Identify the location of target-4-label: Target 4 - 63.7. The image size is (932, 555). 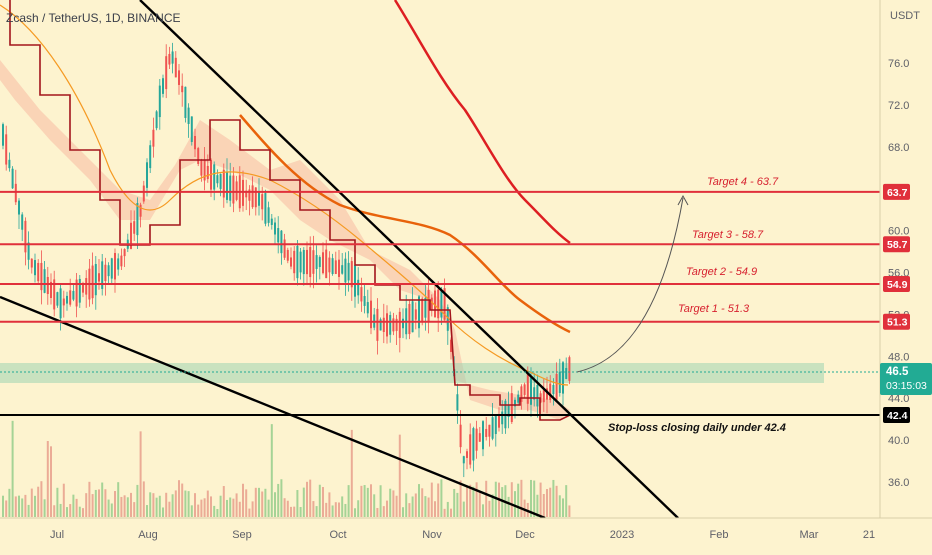
(743, 182).